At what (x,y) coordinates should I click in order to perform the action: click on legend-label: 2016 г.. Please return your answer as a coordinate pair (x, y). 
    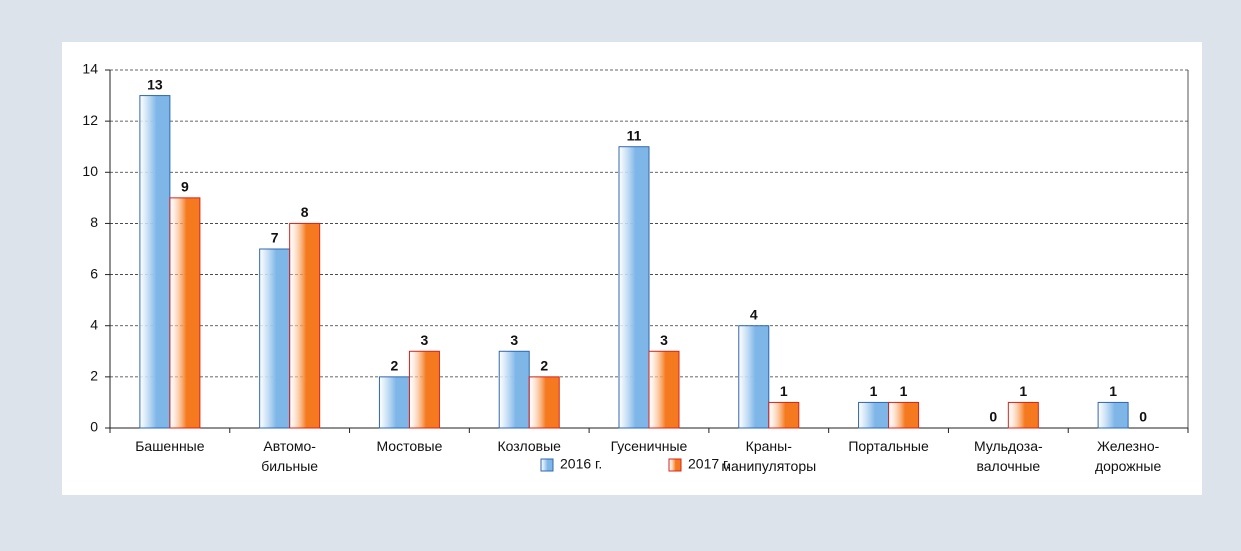
    Looking at the image, I should click on (581, 464).